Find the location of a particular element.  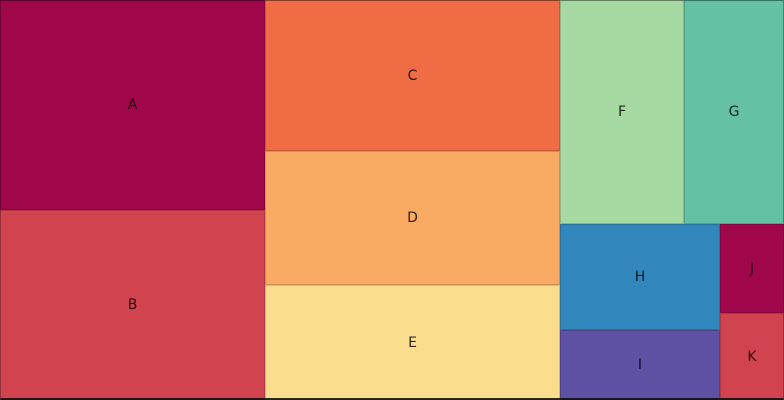

tile-label: C is located at coordinates (412, 75).